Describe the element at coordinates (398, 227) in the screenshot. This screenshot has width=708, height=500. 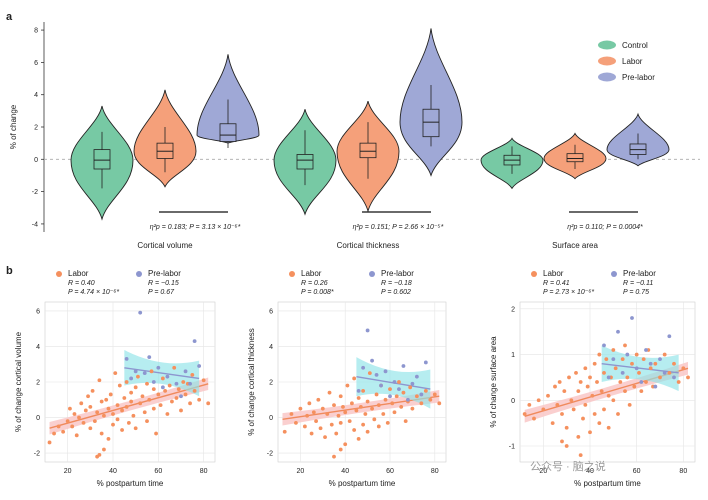
I see `group-stat: η²p = 0.151; P = 2.66 × 10⁻⁵*` at that location.